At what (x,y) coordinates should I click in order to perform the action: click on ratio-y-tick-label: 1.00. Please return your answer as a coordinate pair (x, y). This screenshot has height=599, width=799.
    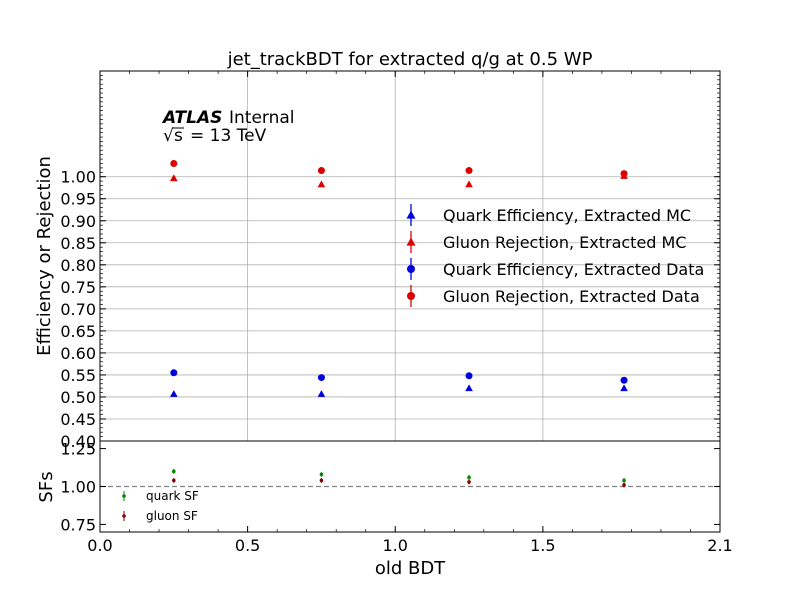
    Looking at the image, I should click on (78, 487).